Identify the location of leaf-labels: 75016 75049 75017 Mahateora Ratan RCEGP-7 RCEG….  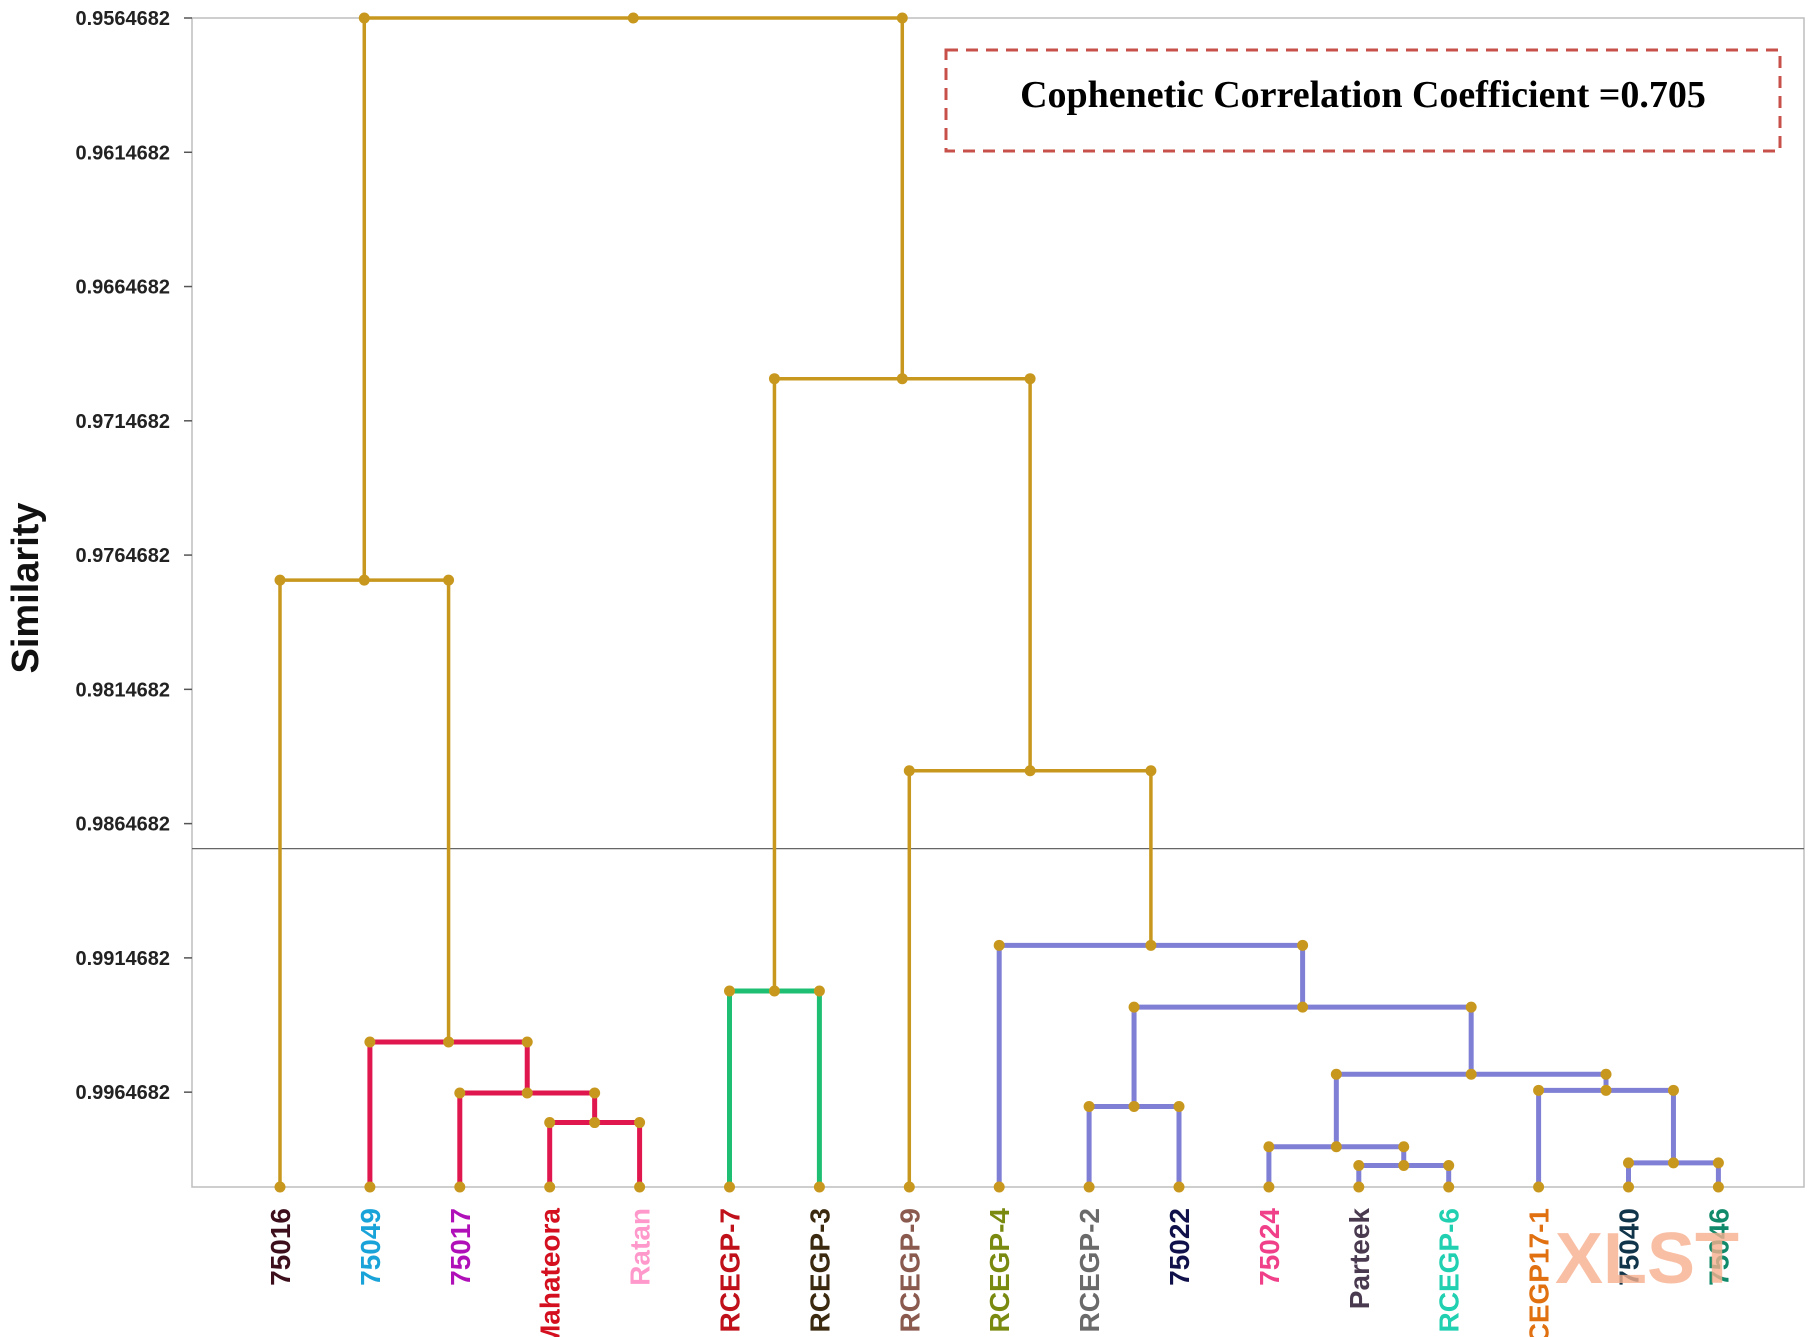
(999, 1272).